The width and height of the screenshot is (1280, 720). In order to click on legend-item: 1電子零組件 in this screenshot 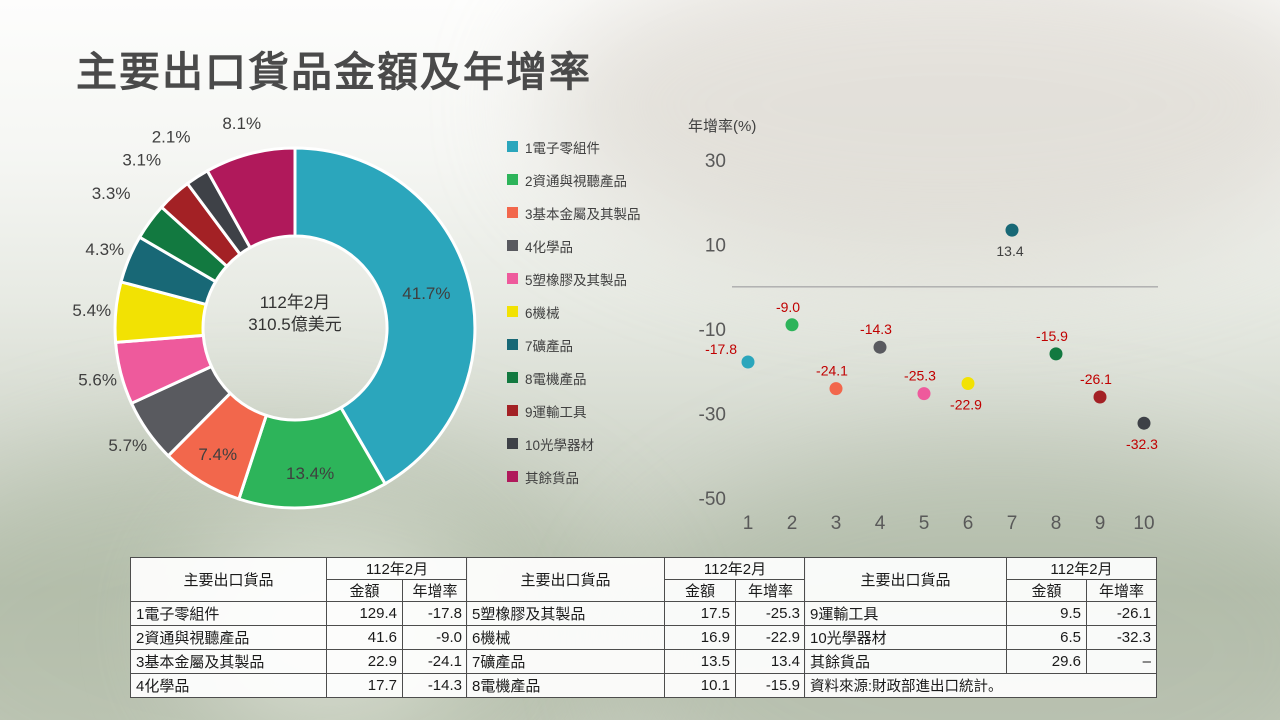, I will do `click(574, 146)`.